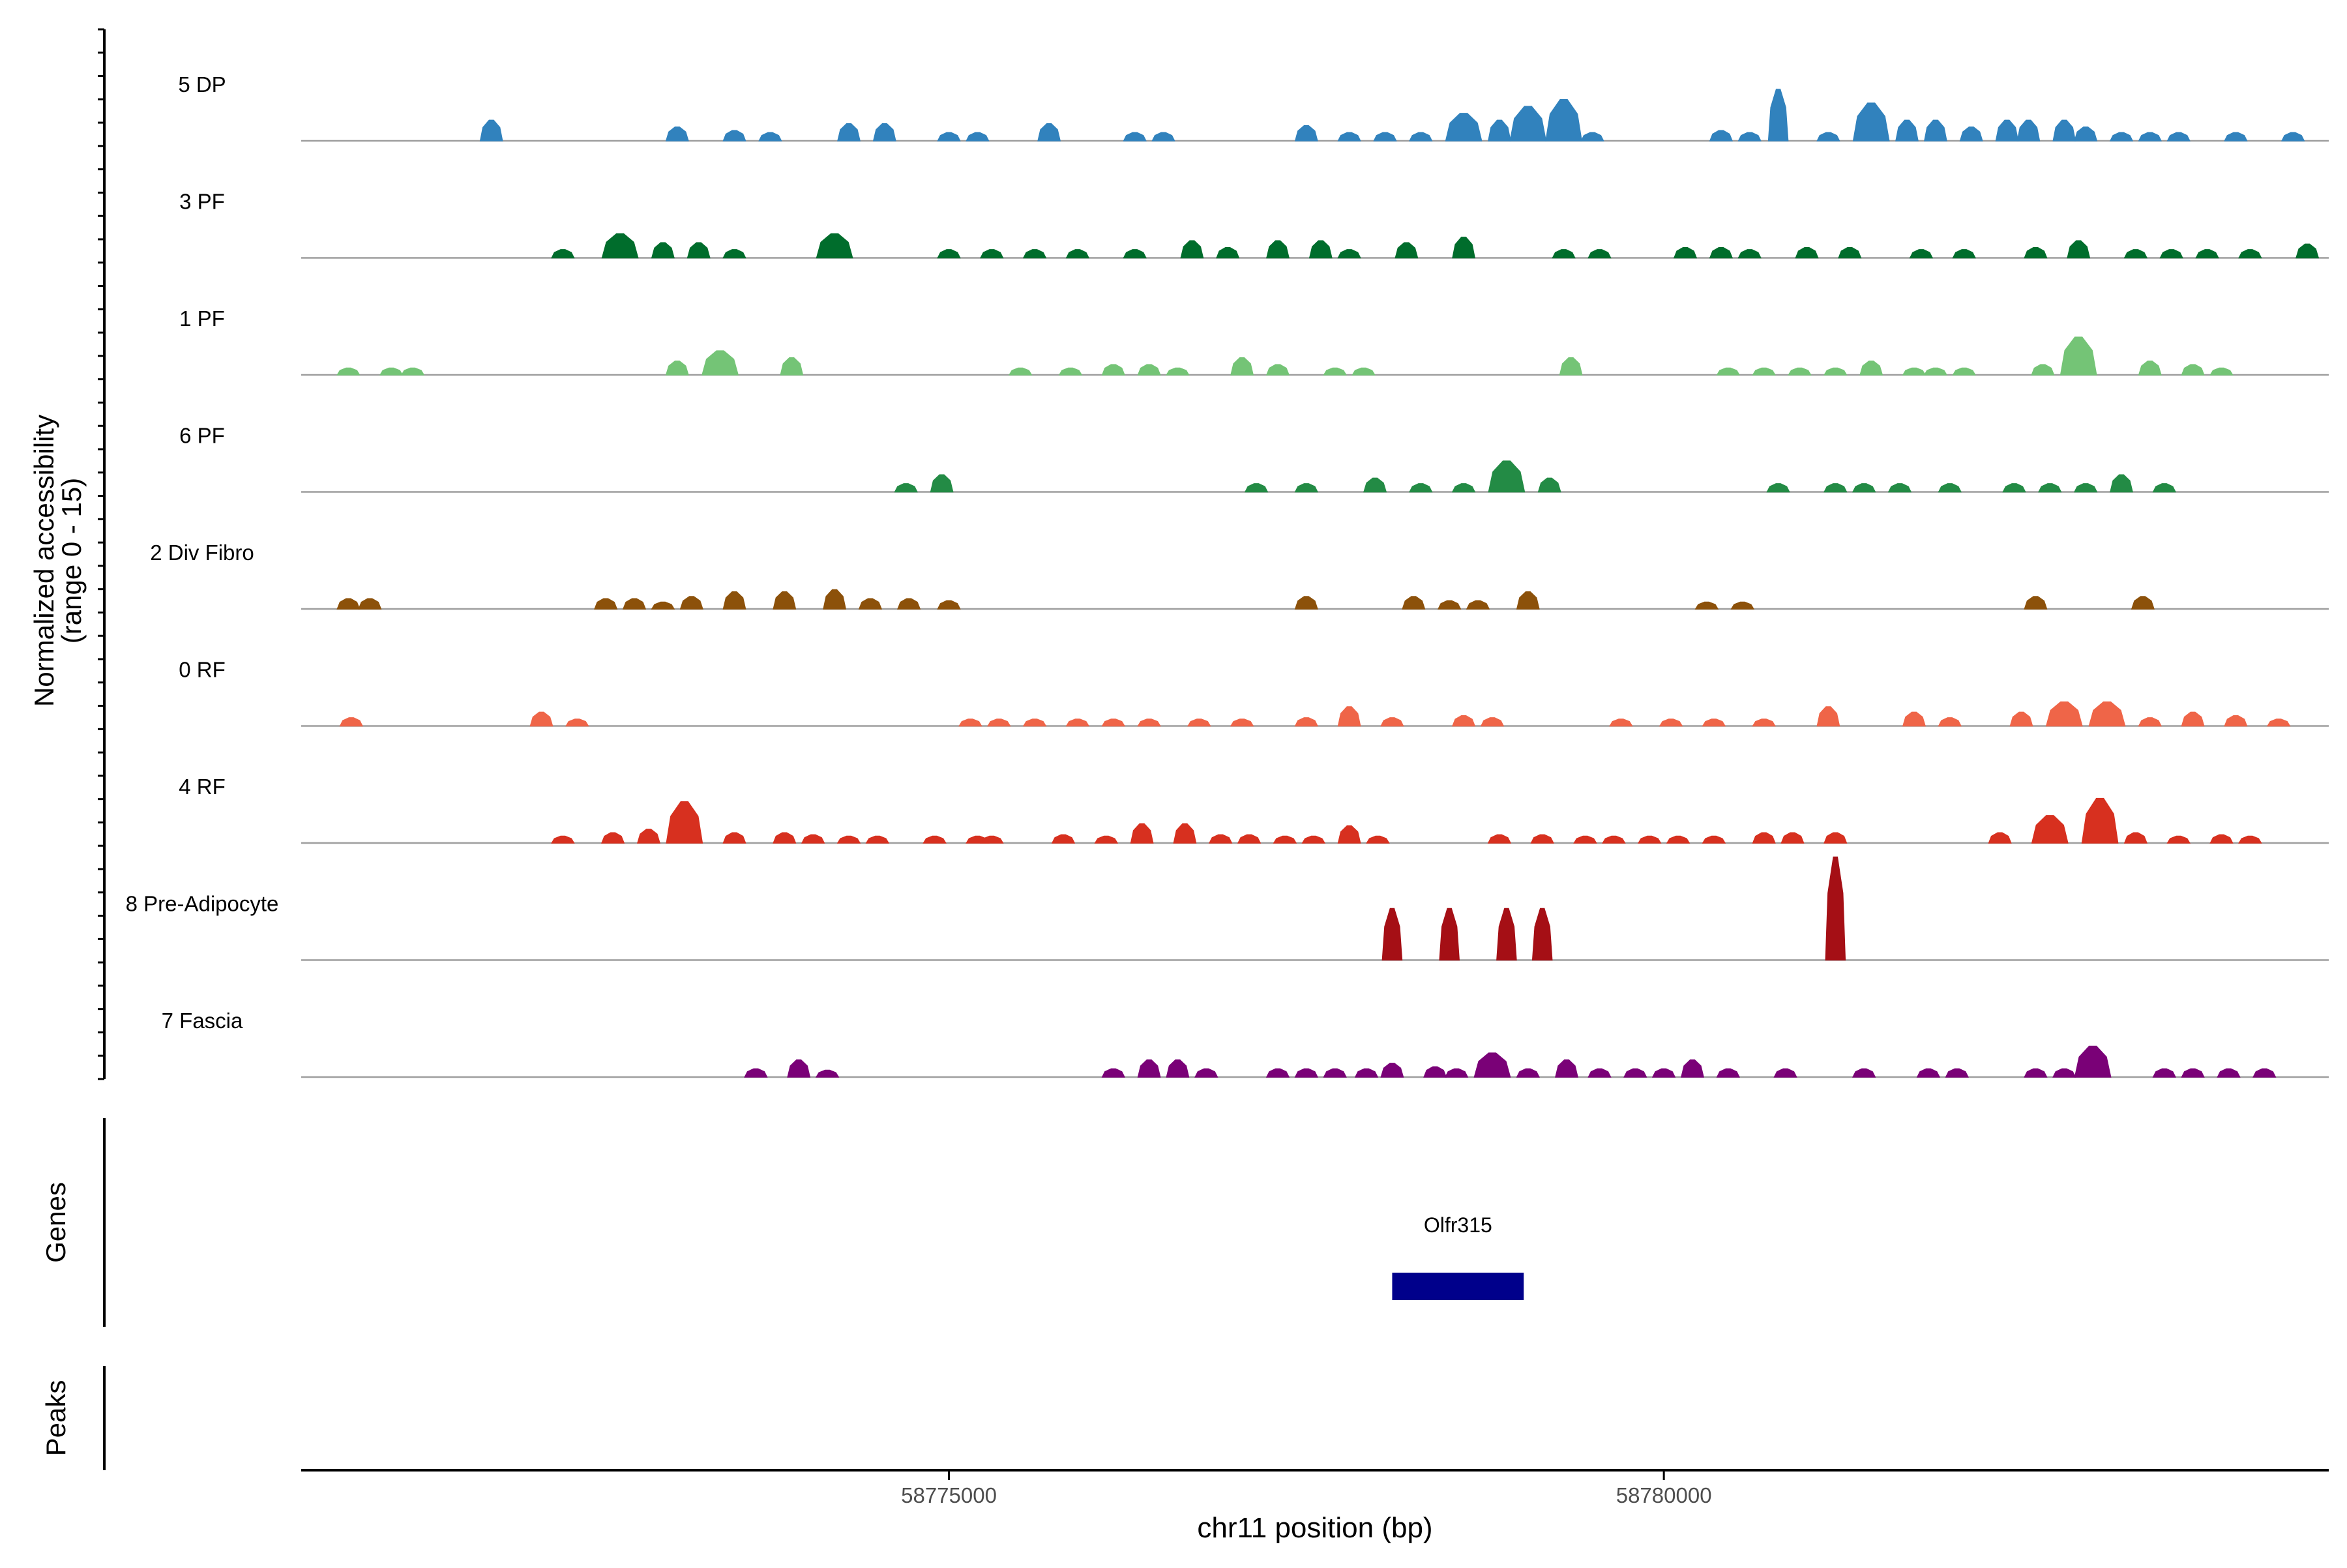 The image size is (2347, 1568). What do you see at coordinates (1315, 1488) in the screenshot?
I see `x-axis: 58775000 58780000` at bounding box center [1315, 1488].